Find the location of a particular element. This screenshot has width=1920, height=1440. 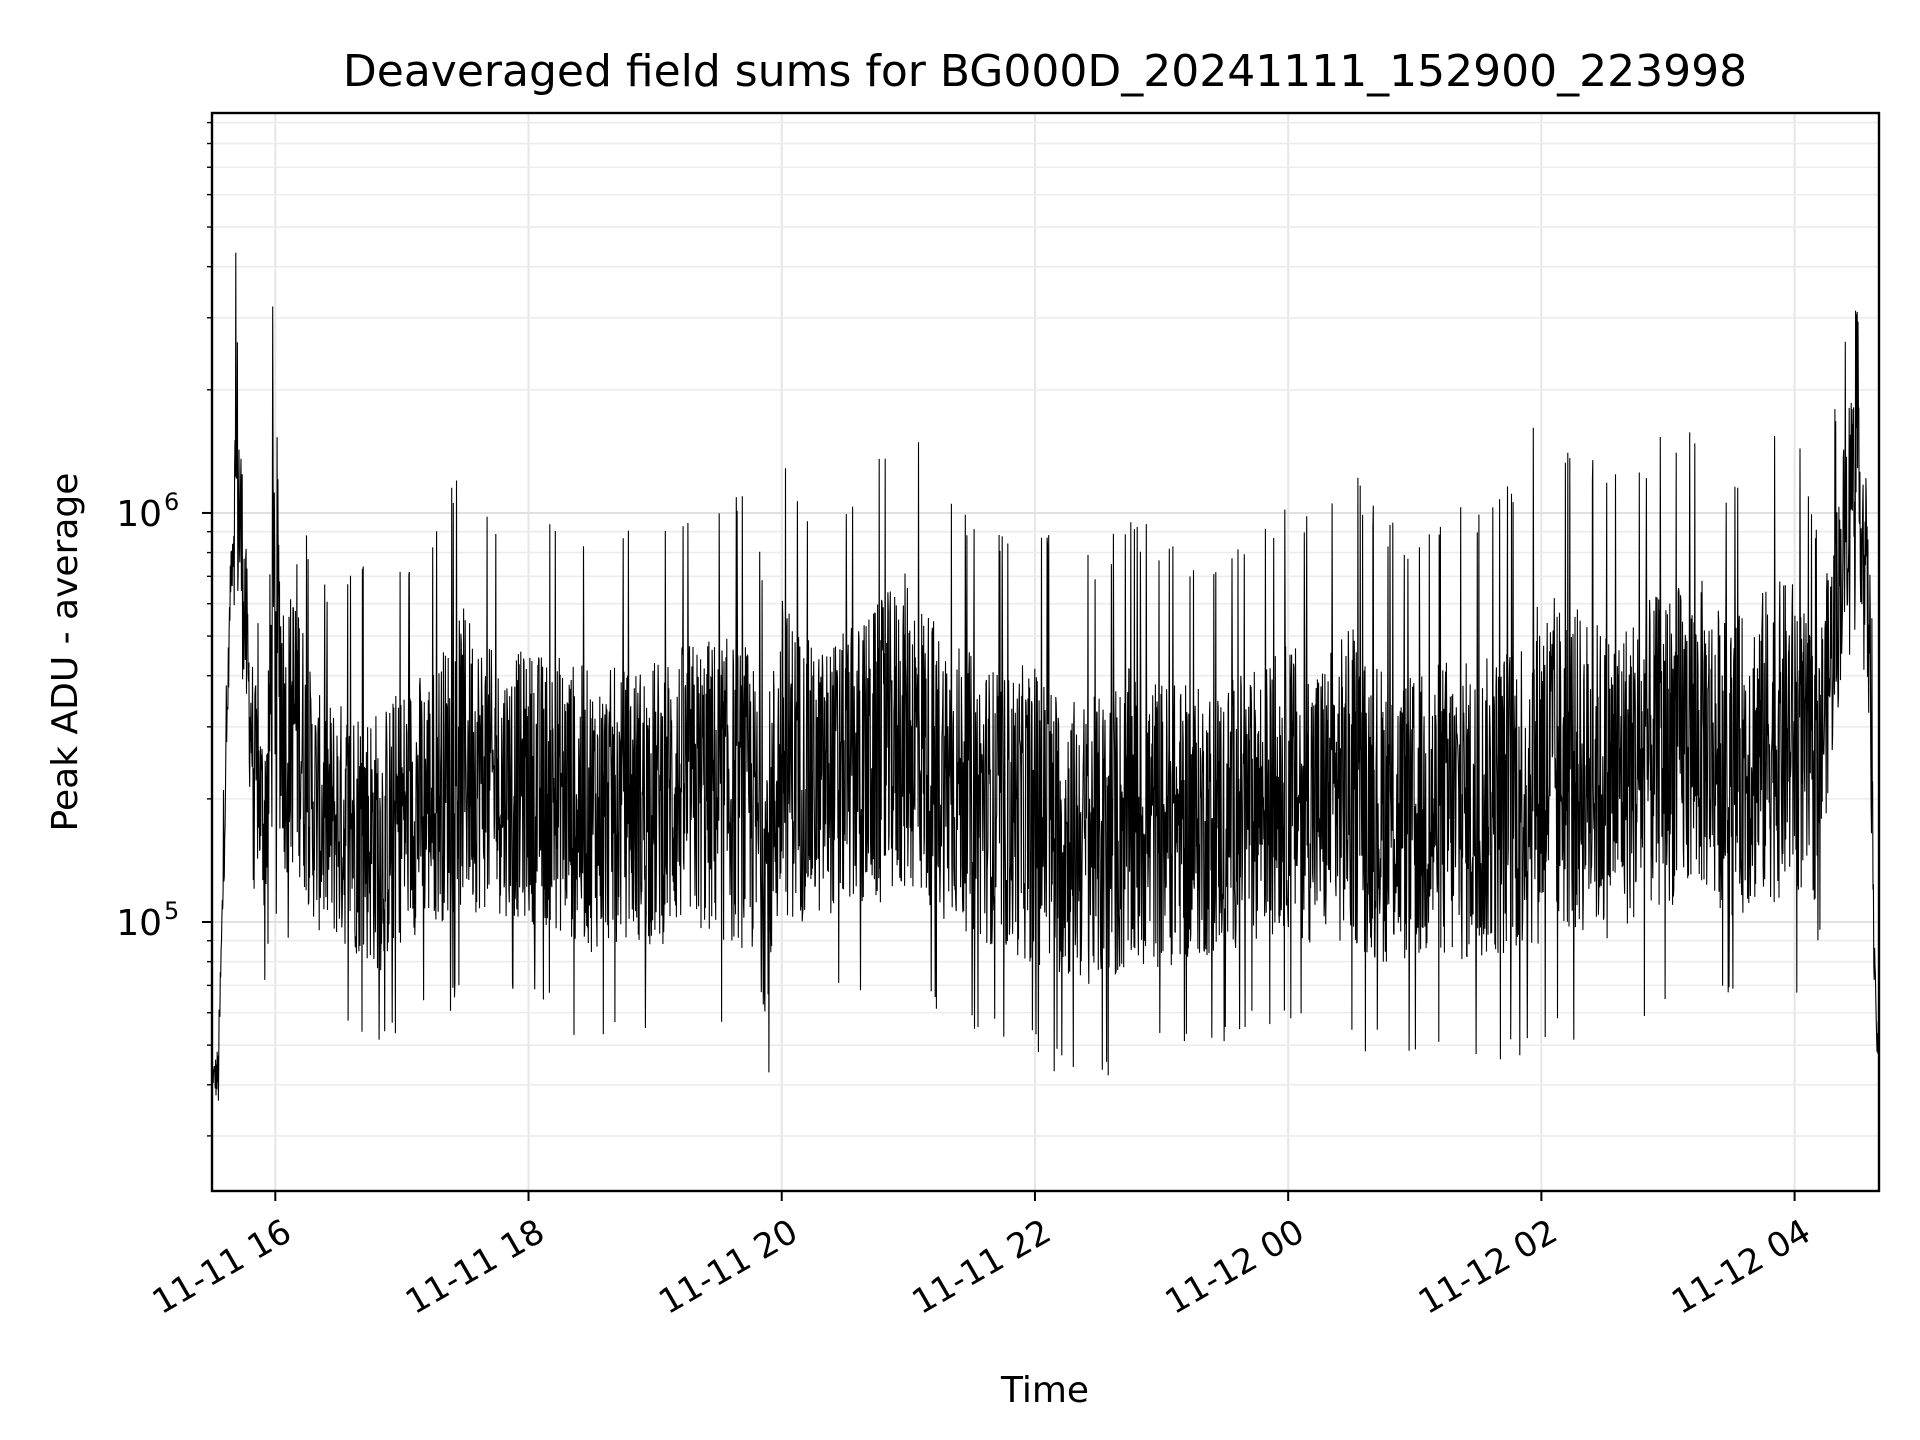

y-axis-label: Peak ADU - average is located at coordinates (65, 652).